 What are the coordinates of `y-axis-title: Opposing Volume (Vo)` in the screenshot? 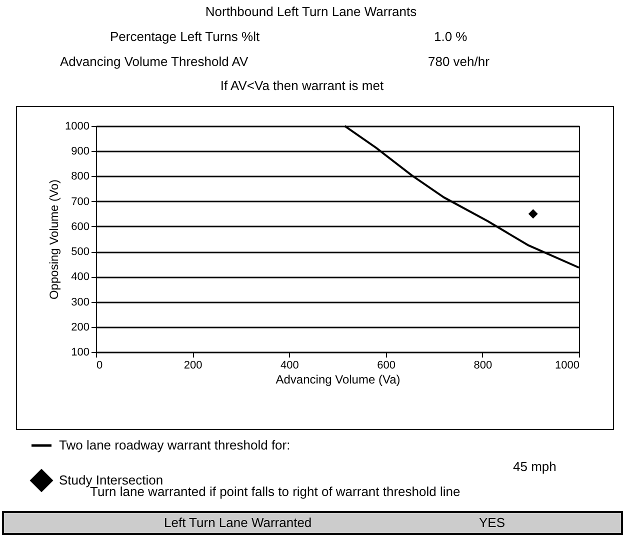 It's located at (54, 239).